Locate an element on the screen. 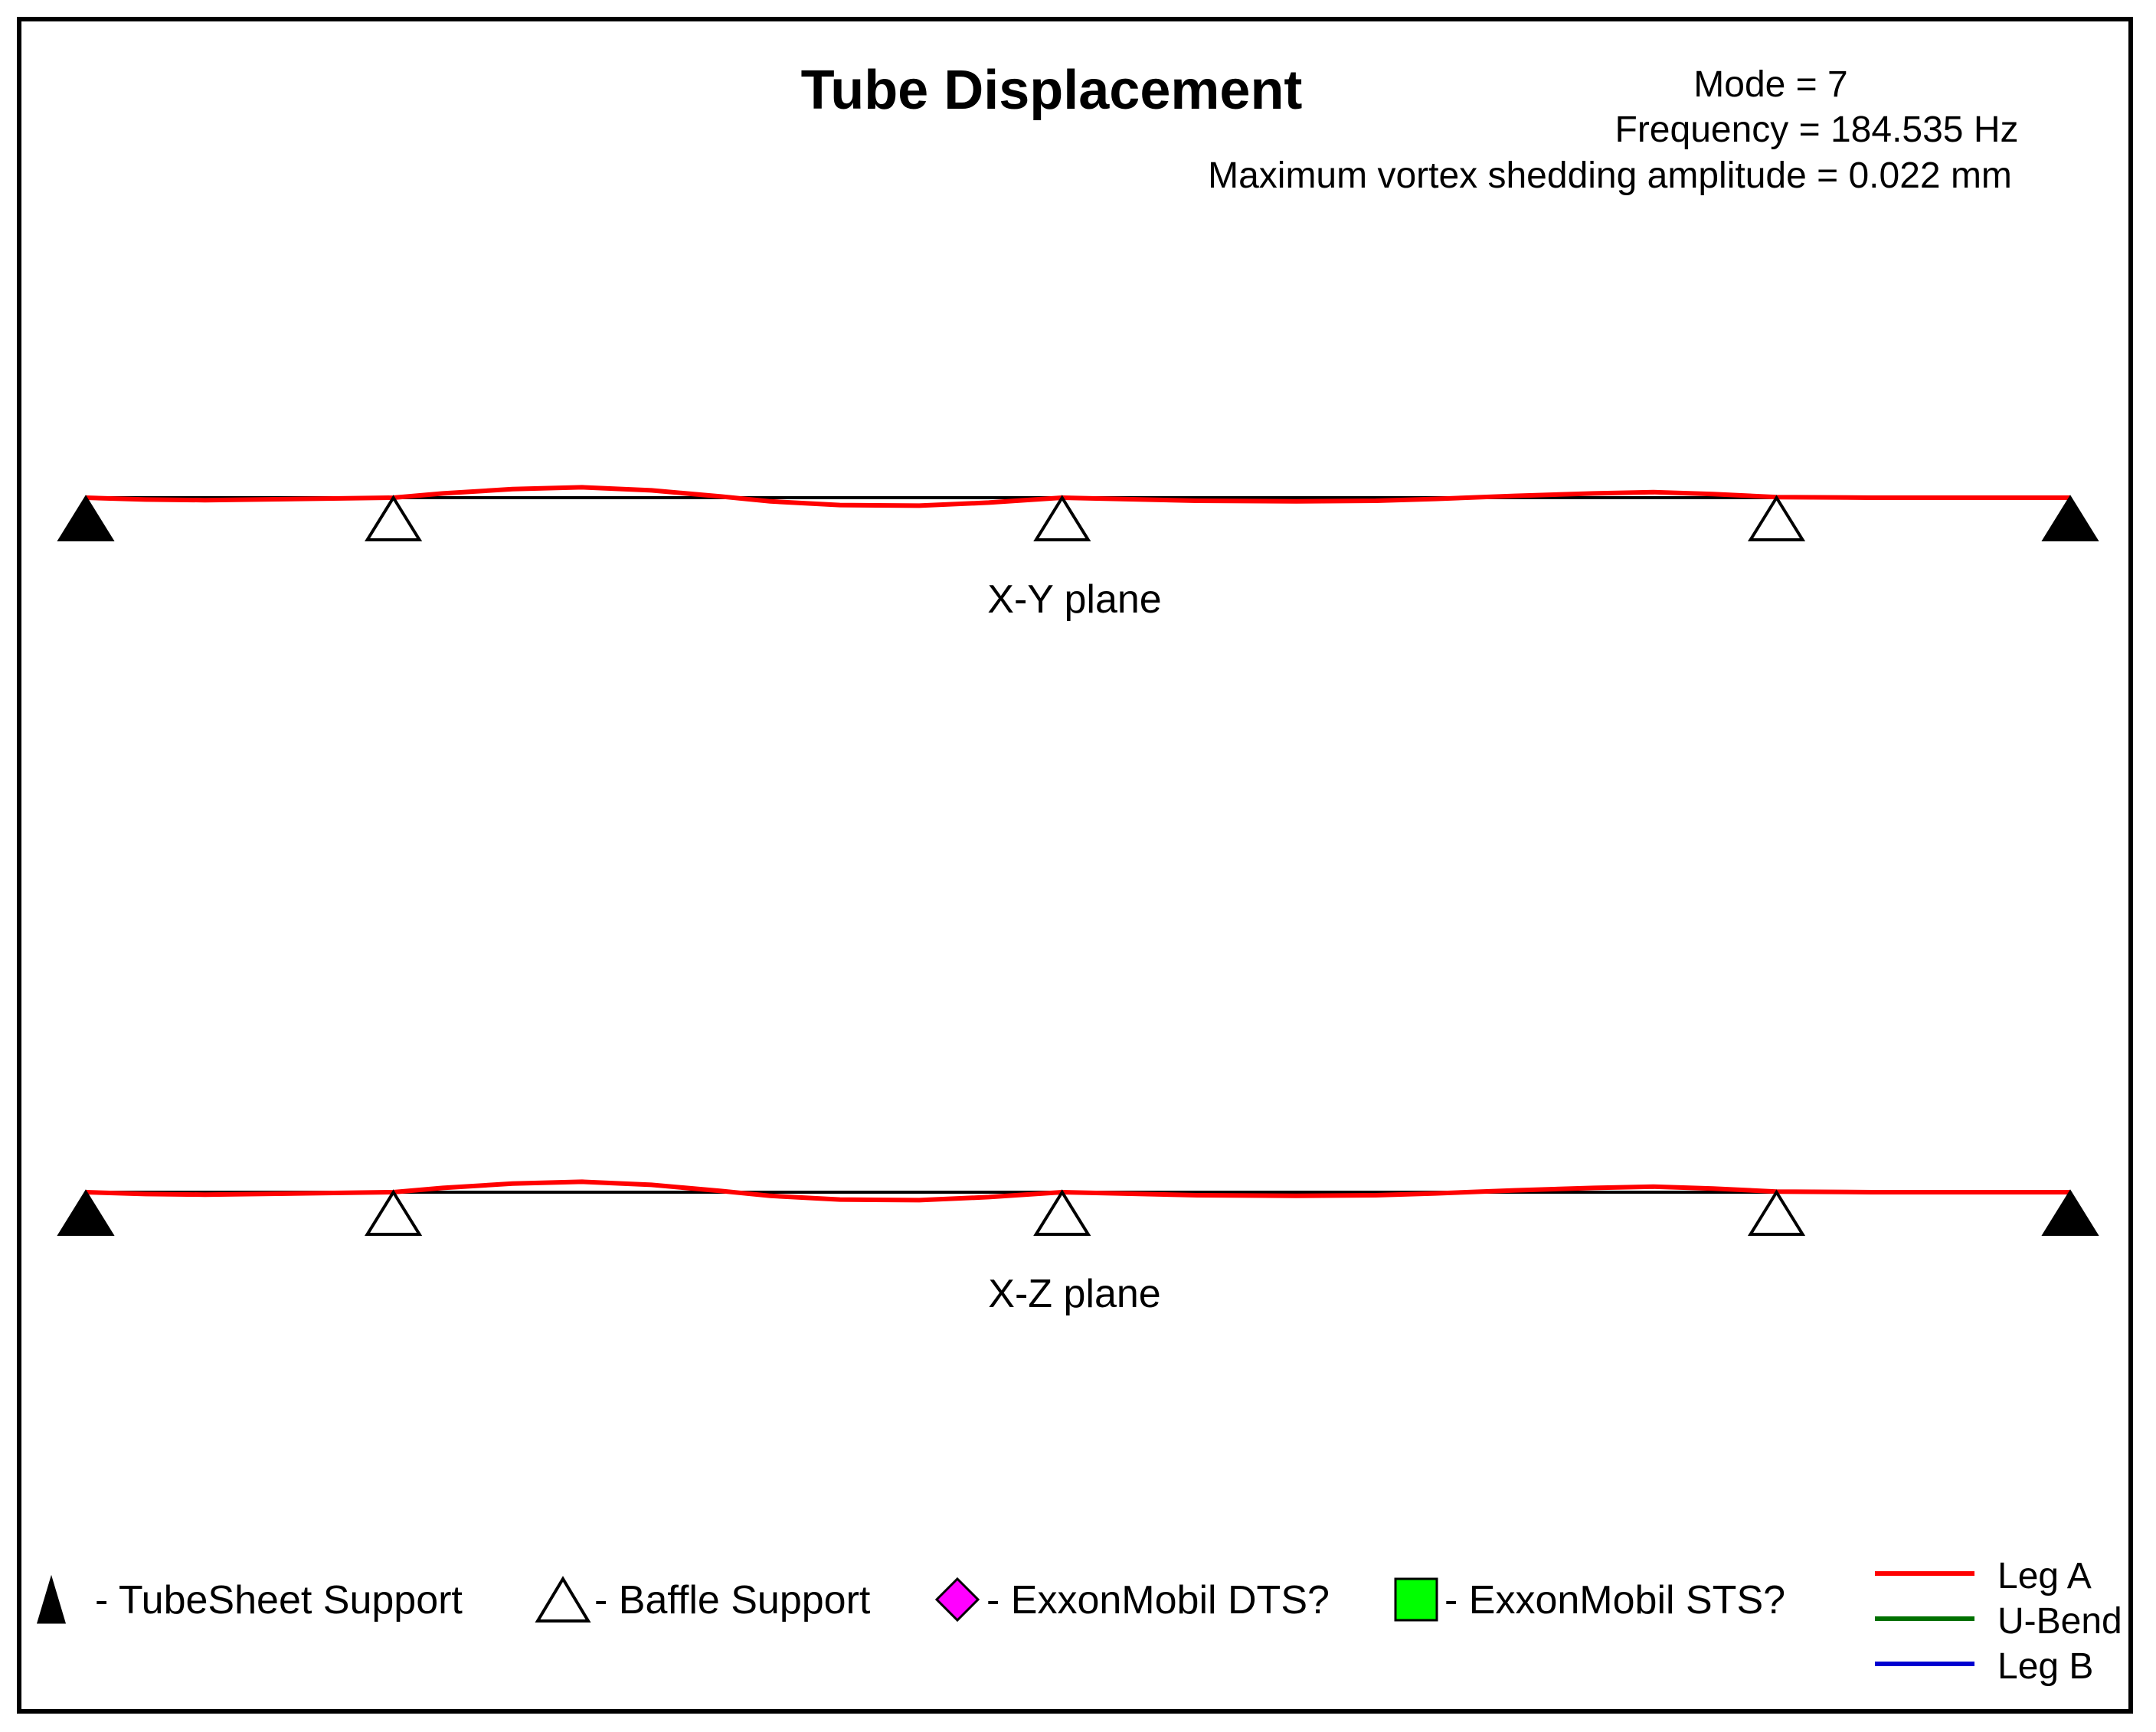 Image resolution: width=2156 pixels, height=1732 pixels. xy-plane-panel is located at coordinates (1078, 513).